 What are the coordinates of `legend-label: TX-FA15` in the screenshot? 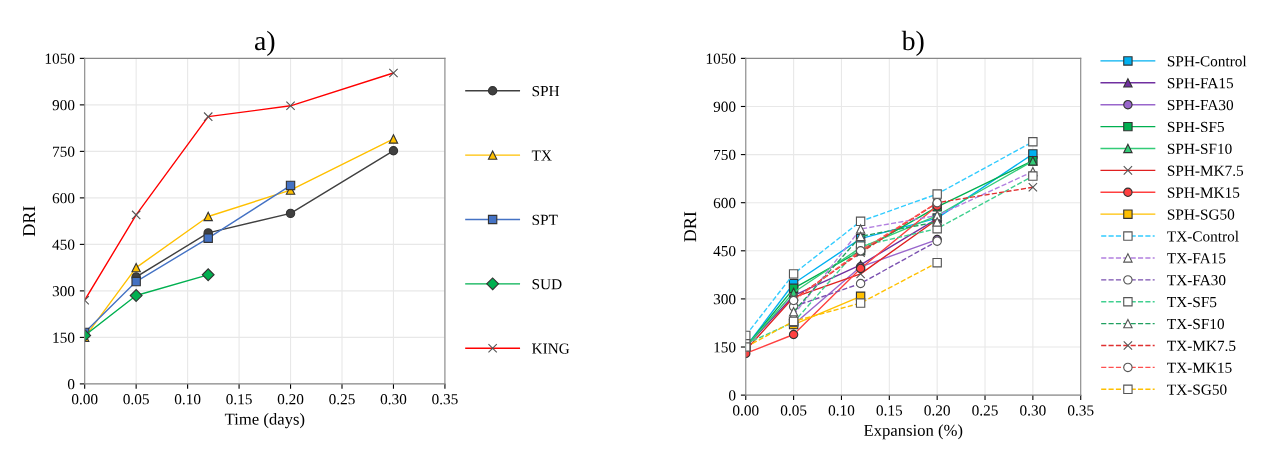 It's located at (1196, 258).